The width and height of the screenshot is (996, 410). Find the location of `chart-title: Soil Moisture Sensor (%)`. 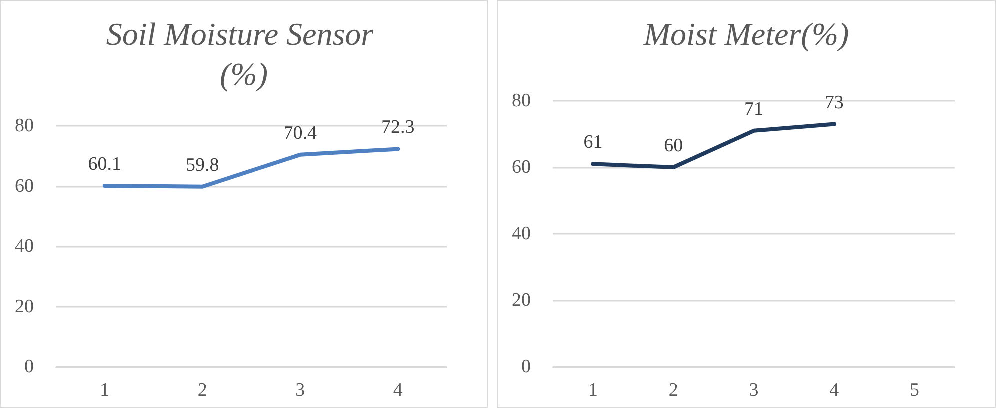

chart-title: Soil Moisture Sensor (%) is located at coordinates (244, 54).